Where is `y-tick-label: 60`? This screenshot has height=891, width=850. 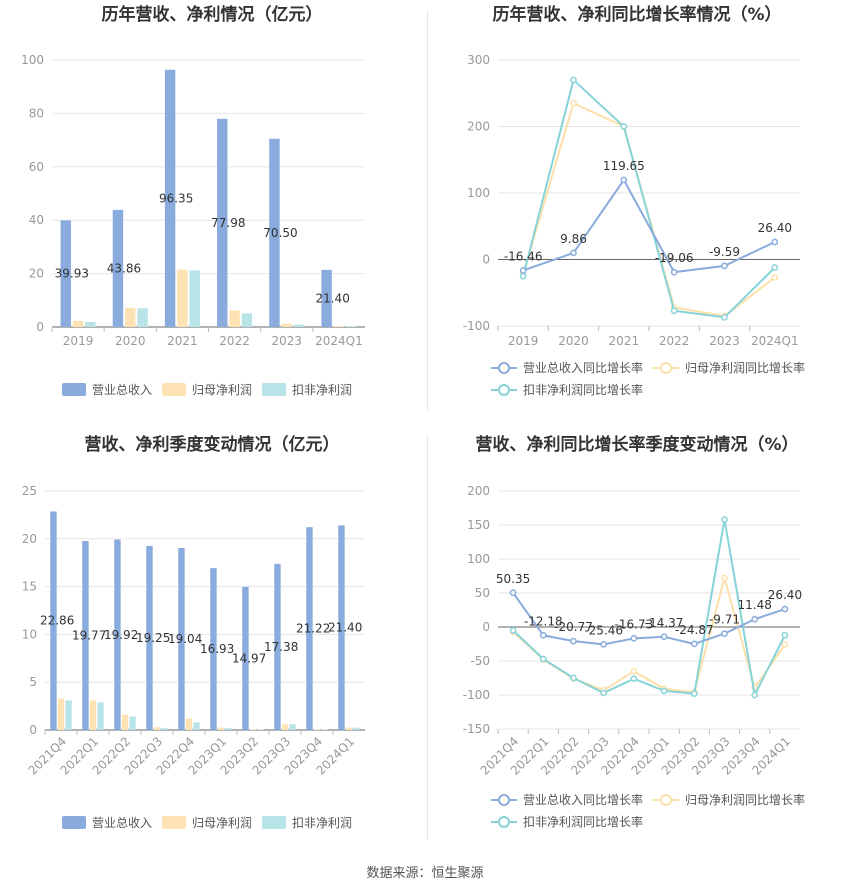
y-tick-label: 60 is located at coordinates (36, 167).